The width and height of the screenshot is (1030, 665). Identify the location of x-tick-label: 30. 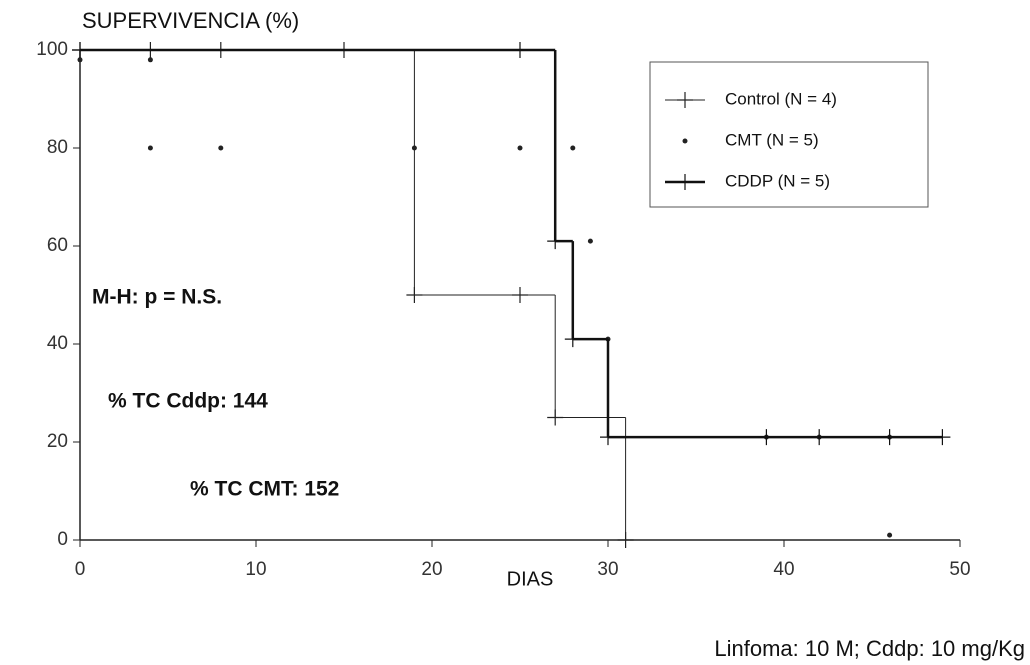
(607, 569).